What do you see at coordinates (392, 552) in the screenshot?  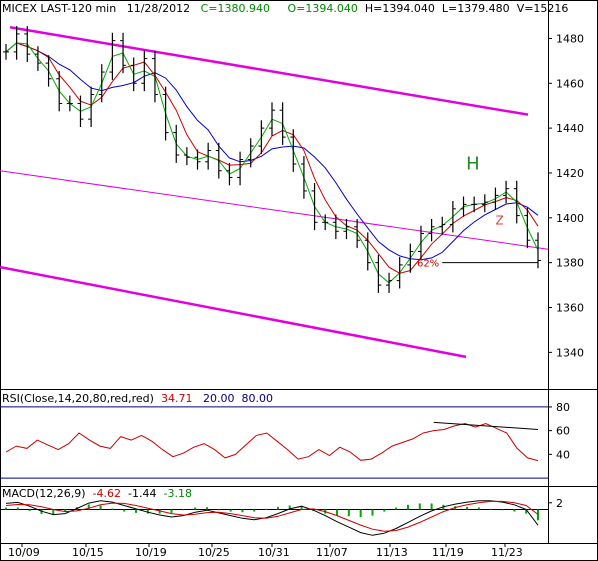 I see `x-tick-label: 11/13` at bounding box center [392, 552].